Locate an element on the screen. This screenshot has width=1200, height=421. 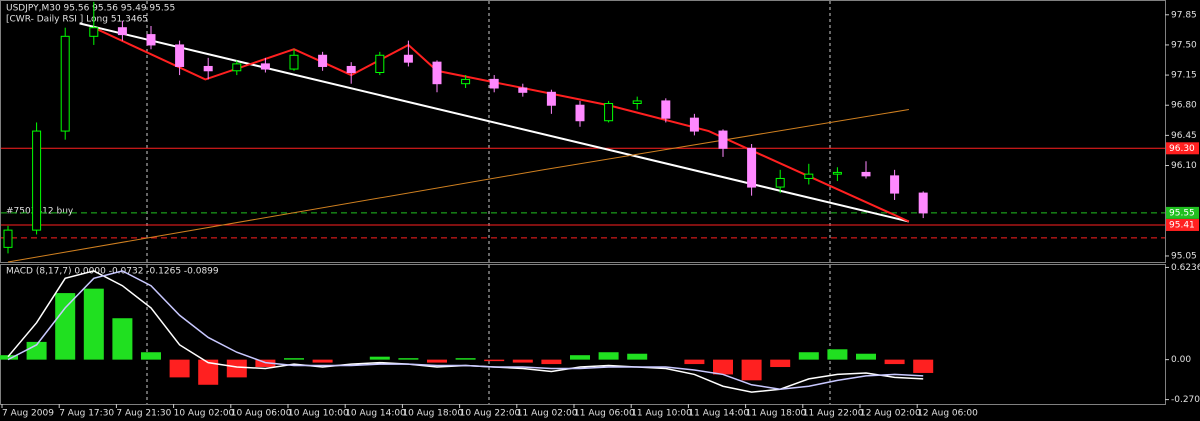
y-tick-label: 97.50 is located at coordinates (1184, 45).